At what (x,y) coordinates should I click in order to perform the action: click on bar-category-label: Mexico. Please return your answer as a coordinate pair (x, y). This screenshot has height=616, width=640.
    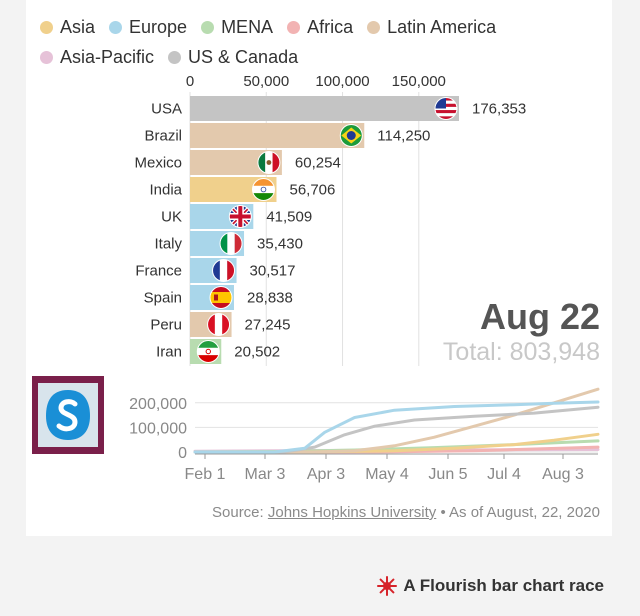
    Looking at the image, I should click on (158, 163).